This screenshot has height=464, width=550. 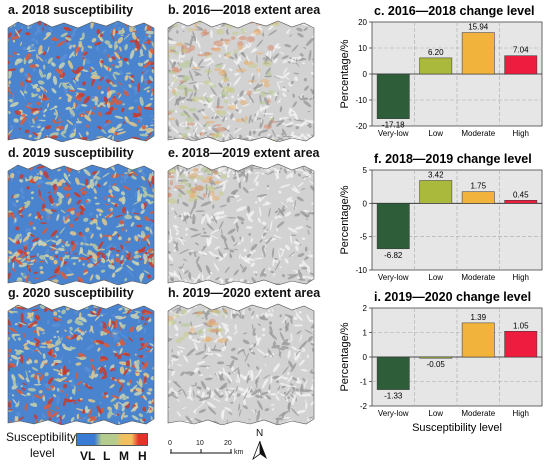 What do you see at coordinates (170, 443) in the screenshot?
I see `scale-tick-0: 0` at bounding box center [170, 443].